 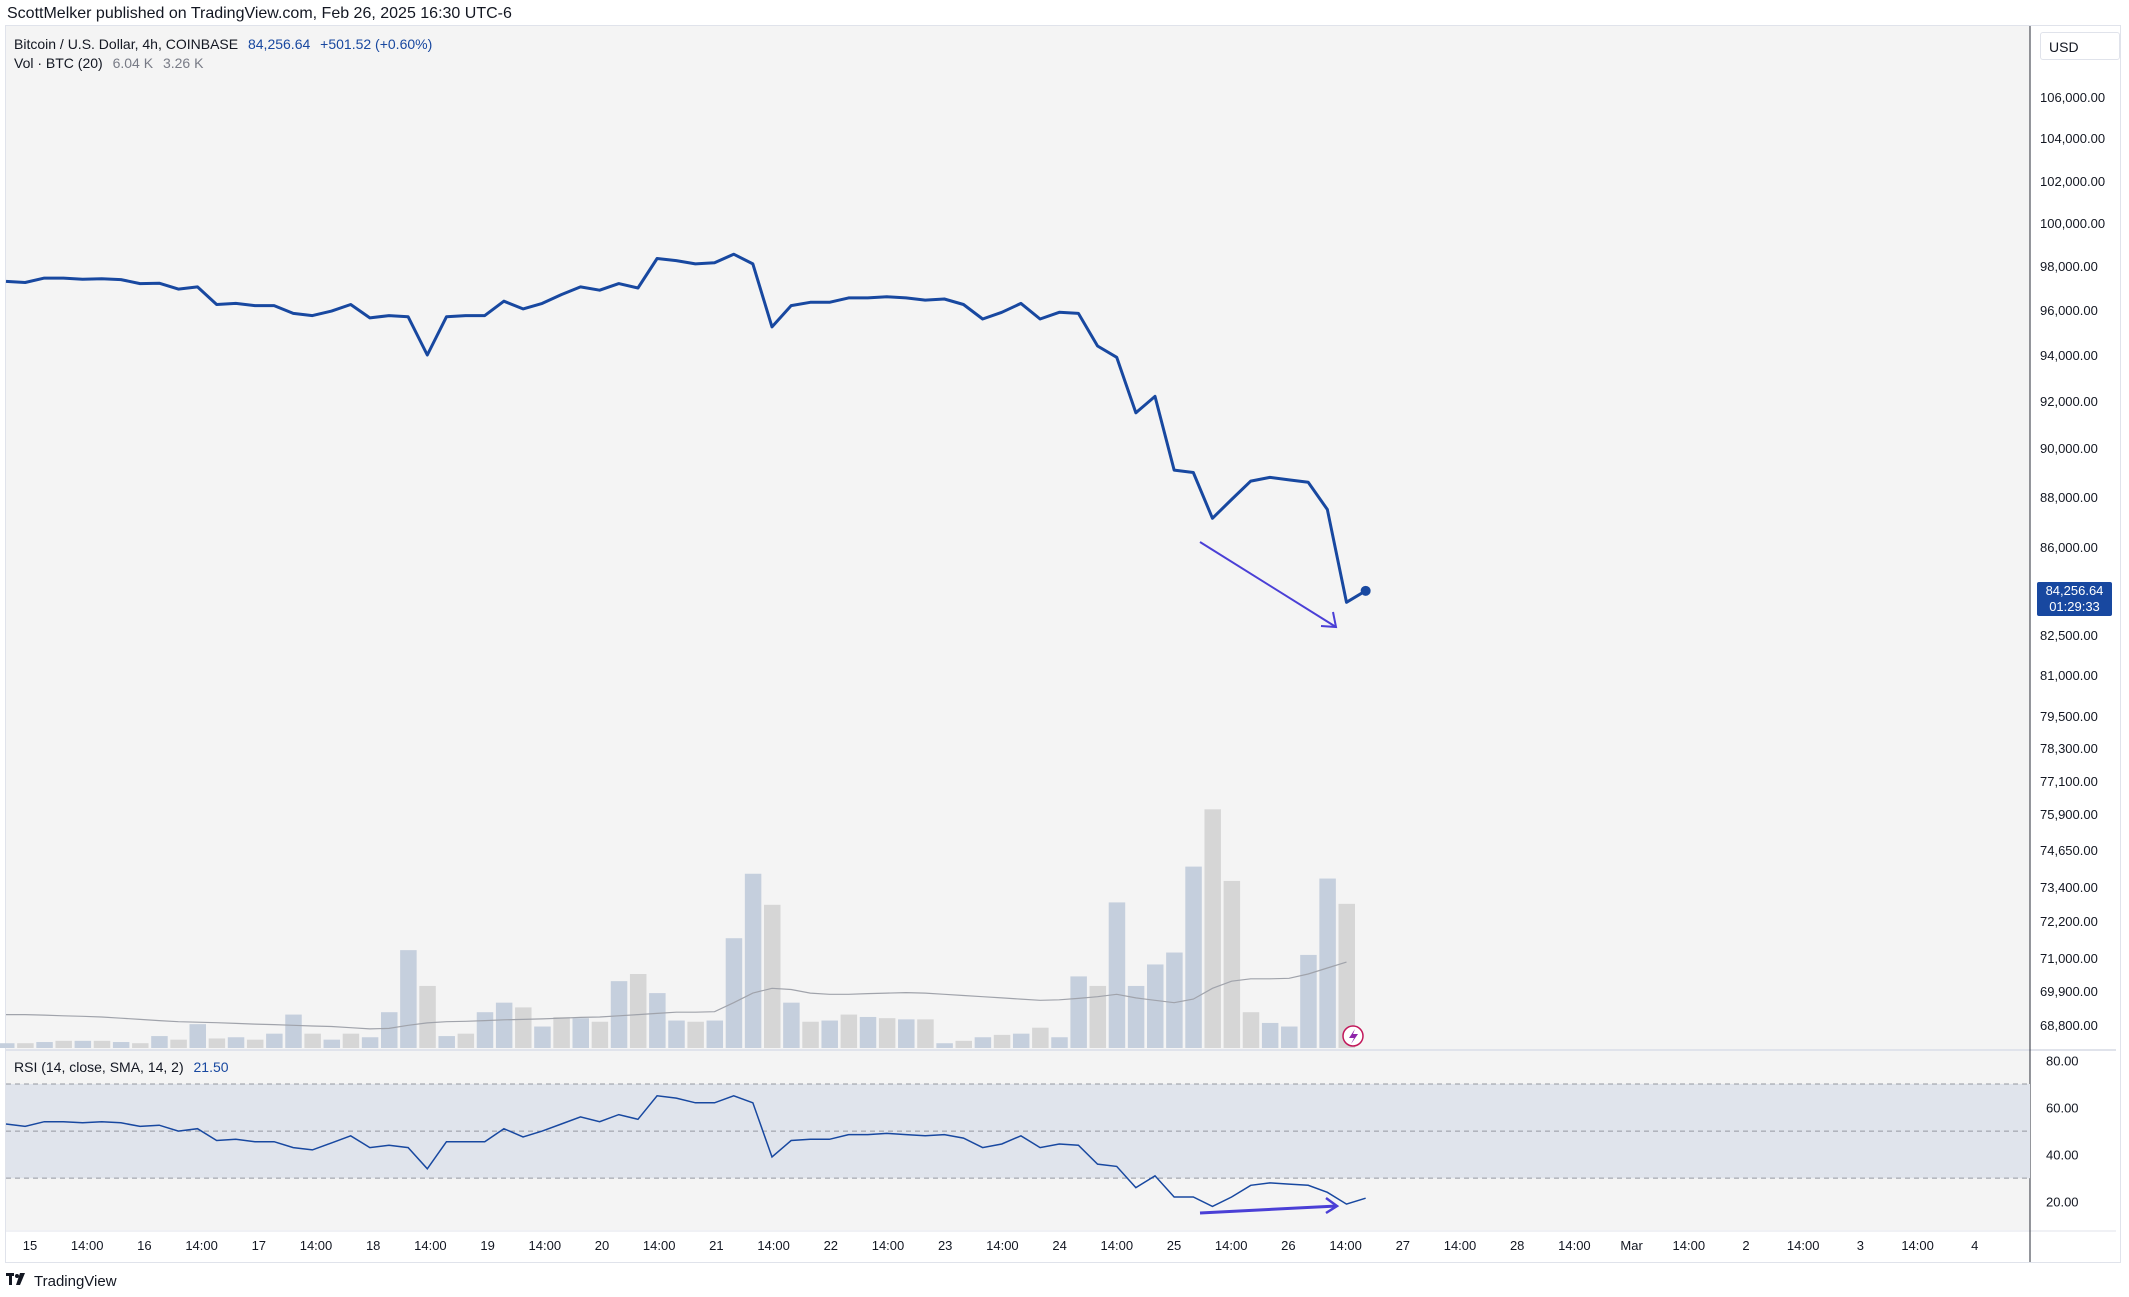 I want to click on volume-title: Vol · BTC (20), so click(x=58, y=63).